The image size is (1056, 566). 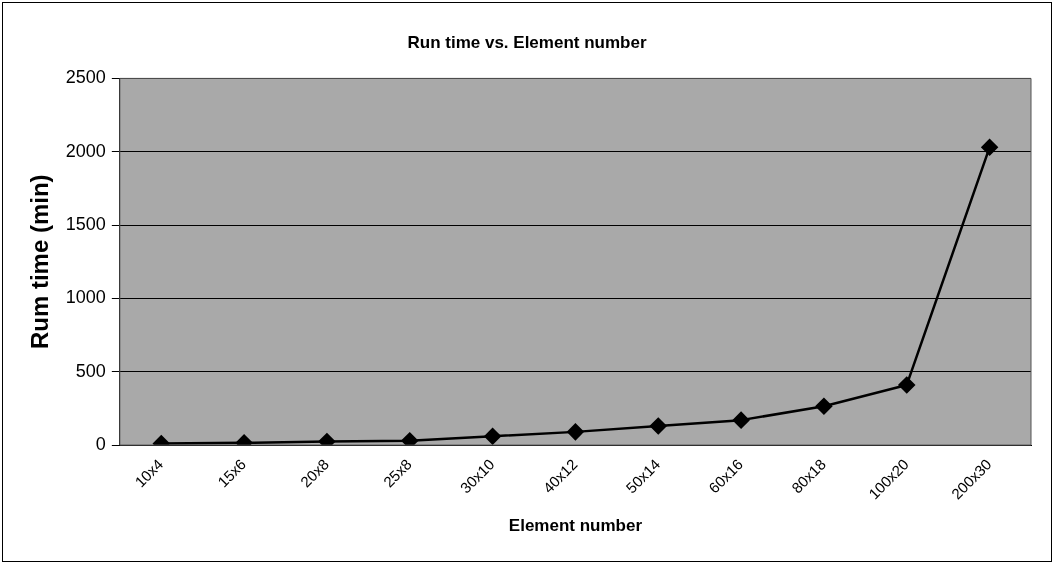 What do you see at coordinates (85, 150) in the screenshot?
I see `y-tick-label: 2000` at bounding box center [85, 150].